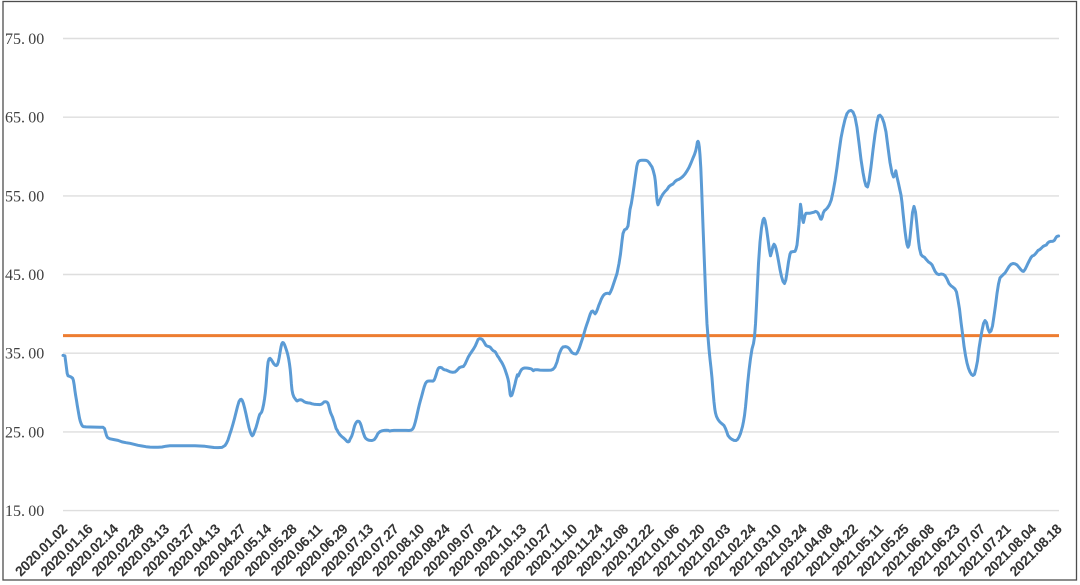 This screenshot has height=585, width=1080. What do you see at coordinates (24, 118) in the screenshot?
I see `svg-text: 65. 00` at bounding box center [24, 118].